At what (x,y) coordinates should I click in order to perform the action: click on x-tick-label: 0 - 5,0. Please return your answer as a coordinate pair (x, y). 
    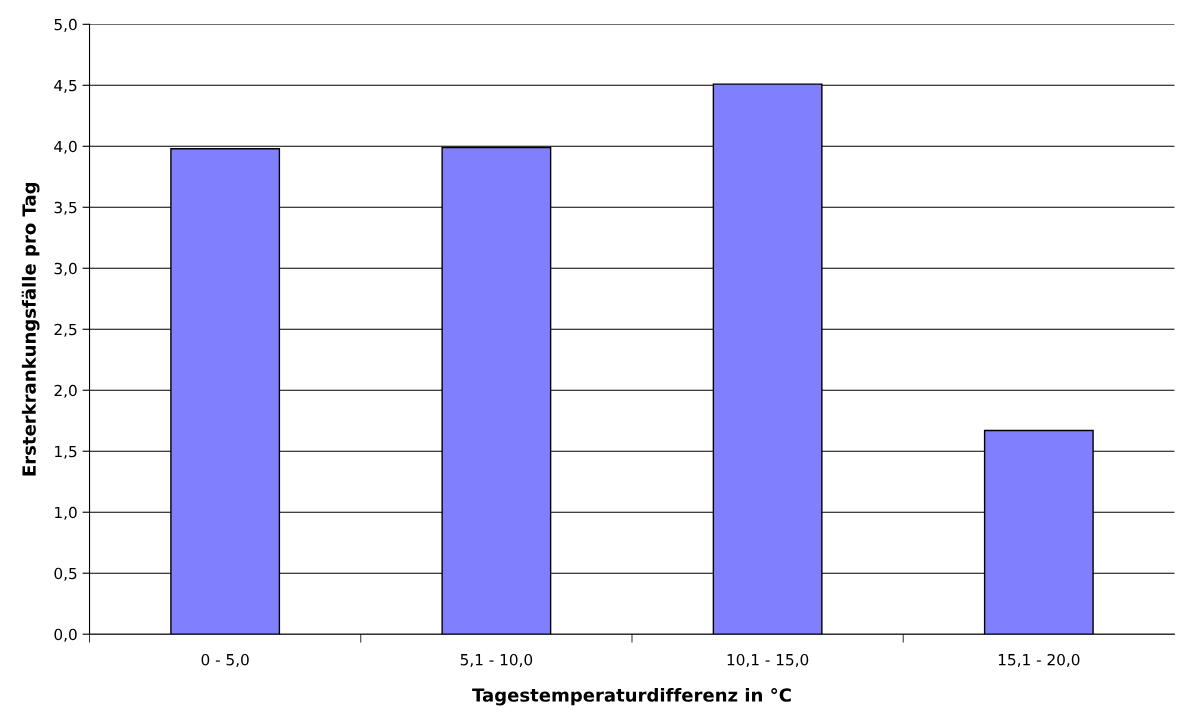
    Looking at the image, I should click on (225, 660).